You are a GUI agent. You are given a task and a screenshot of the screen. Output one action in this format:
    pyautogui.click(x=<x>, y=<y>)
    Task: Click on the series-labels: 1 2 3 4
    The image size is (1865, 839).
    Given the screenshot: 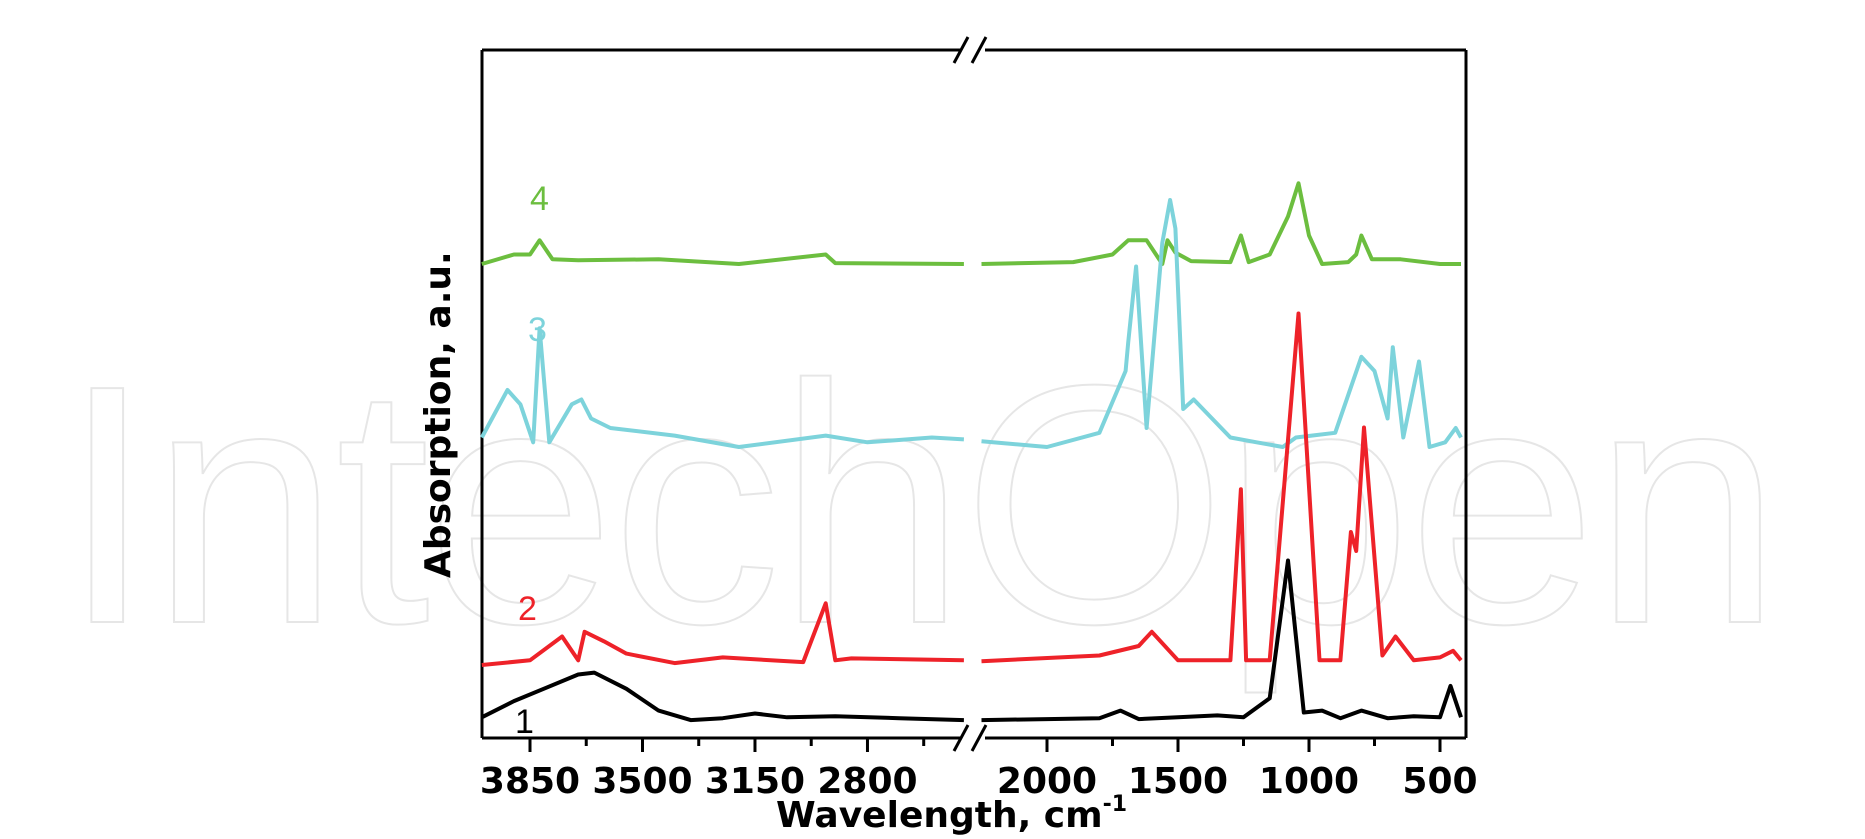 What is the action you would take?
    pyautogui.click(x=532, y=460)
    